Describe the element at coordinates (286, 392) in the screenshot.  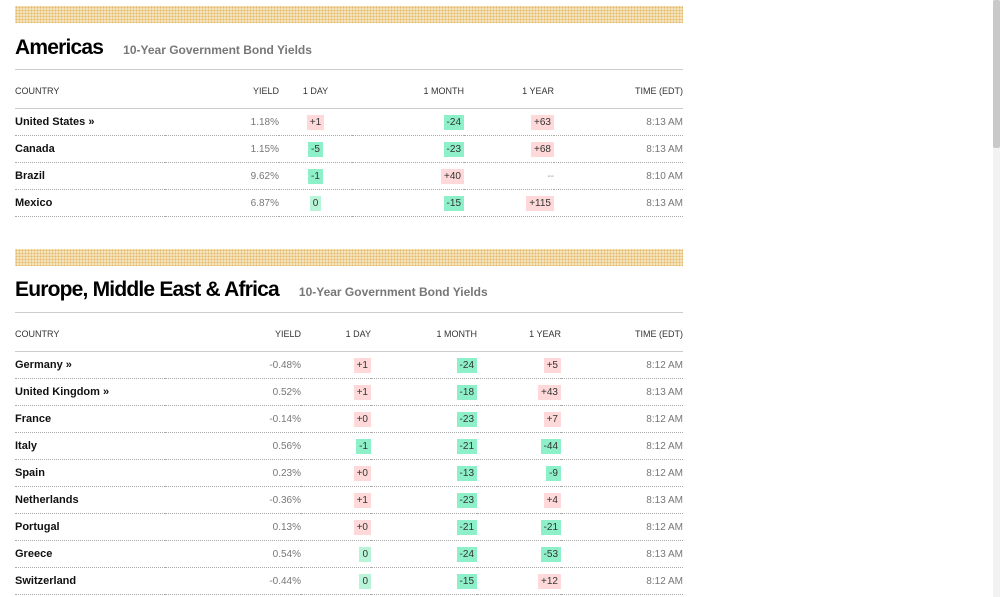
I see `yield-value: 0.52%` at that location.